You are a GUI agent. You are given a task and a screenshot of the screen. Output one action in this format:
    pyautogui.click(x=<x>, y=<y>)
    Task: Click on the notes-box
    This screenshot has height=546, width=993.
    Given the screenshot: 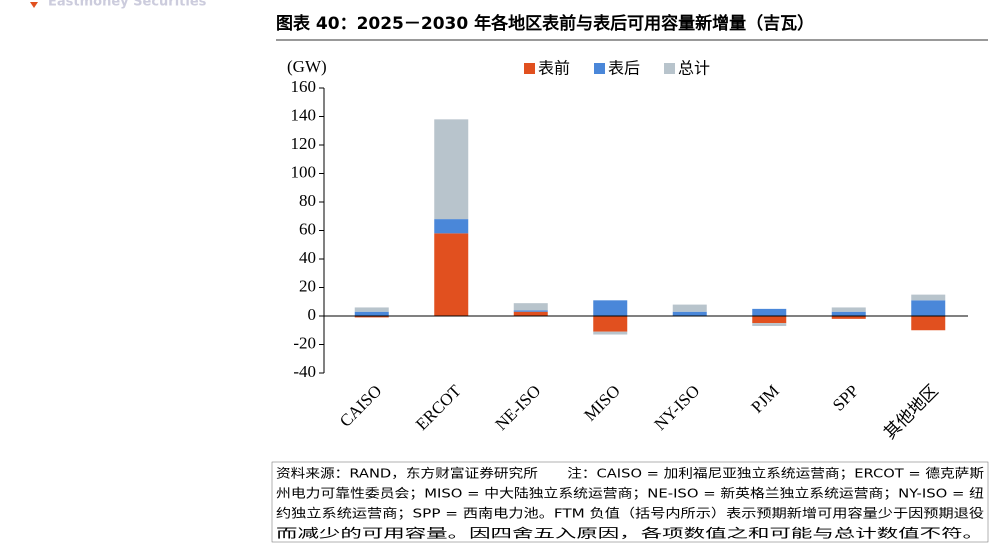 What is the action you would take?
    pyautogui.click(x=630, y=502)
    